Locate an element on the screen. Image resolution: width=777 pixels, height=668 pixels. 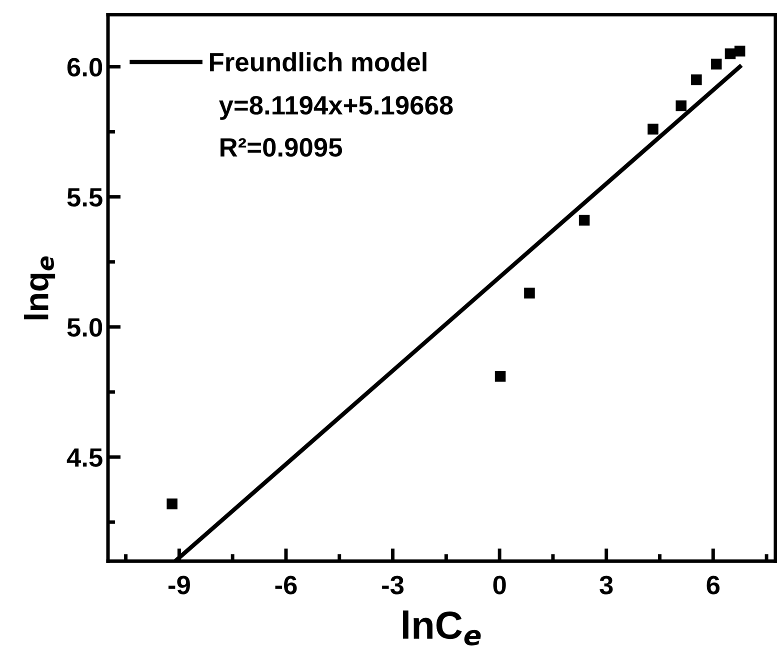
y-tick-label: 4.5 is located at coordinates (84, 457).